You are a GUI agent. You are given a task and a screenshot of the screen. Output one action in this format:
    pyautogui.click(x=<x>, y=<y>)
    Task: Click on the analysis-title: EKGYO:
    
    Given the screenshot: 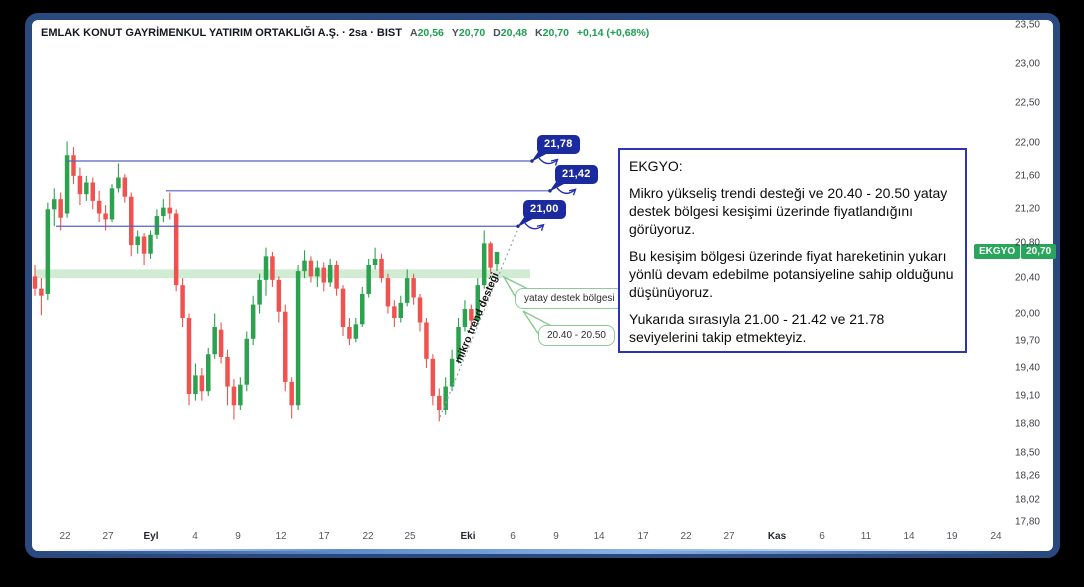 What is the action you would take?
    pyautogui.click(x=656, y=166)
    